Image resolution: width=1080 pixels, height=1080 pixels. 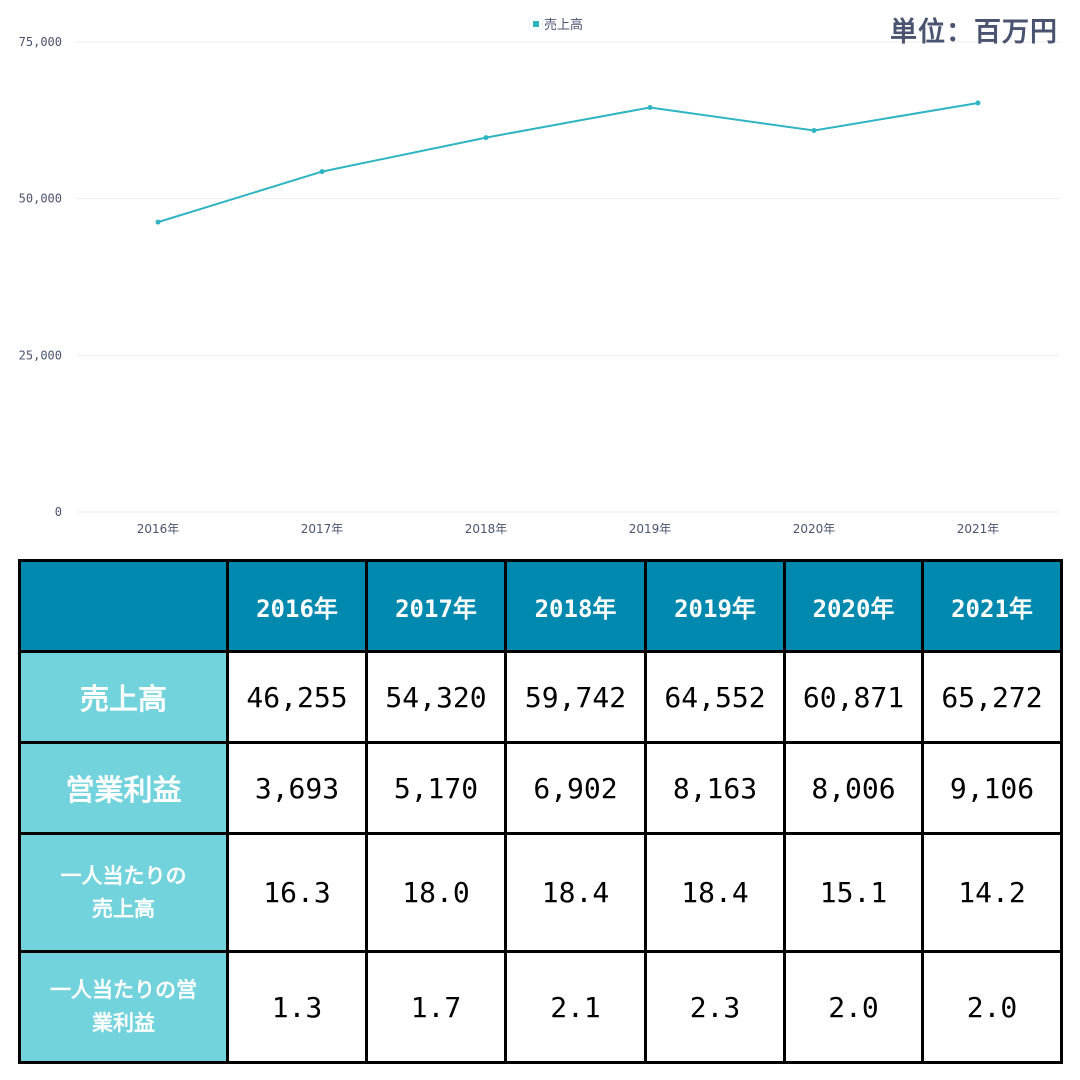 What do you see at coordinates (436, 697) in the screenshot?
I see `table-cell: 54,320` at bounding box center [436, 697].